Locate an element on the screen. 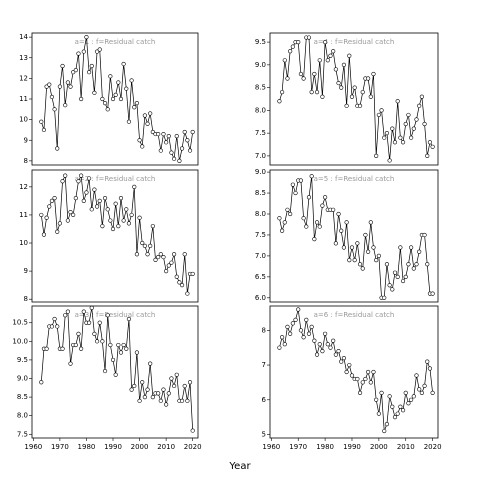 The width and height of the screenshot is (480, 480). series-line is located at coordinates (117, 369).